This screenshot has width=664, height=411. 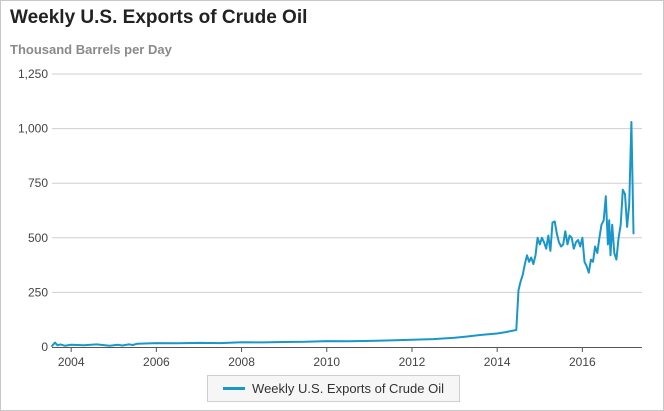 I want to click on y-tick-label: 750, so click(x=38, y=183).